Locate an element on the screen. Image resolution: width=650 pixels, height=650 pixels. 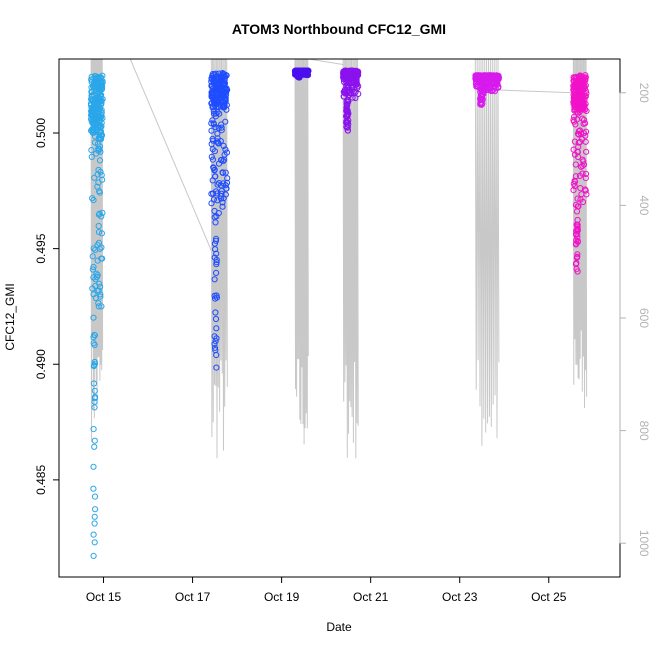
y2-axis: 200 400 600 800 1000 is located at coordinates (634, 320).